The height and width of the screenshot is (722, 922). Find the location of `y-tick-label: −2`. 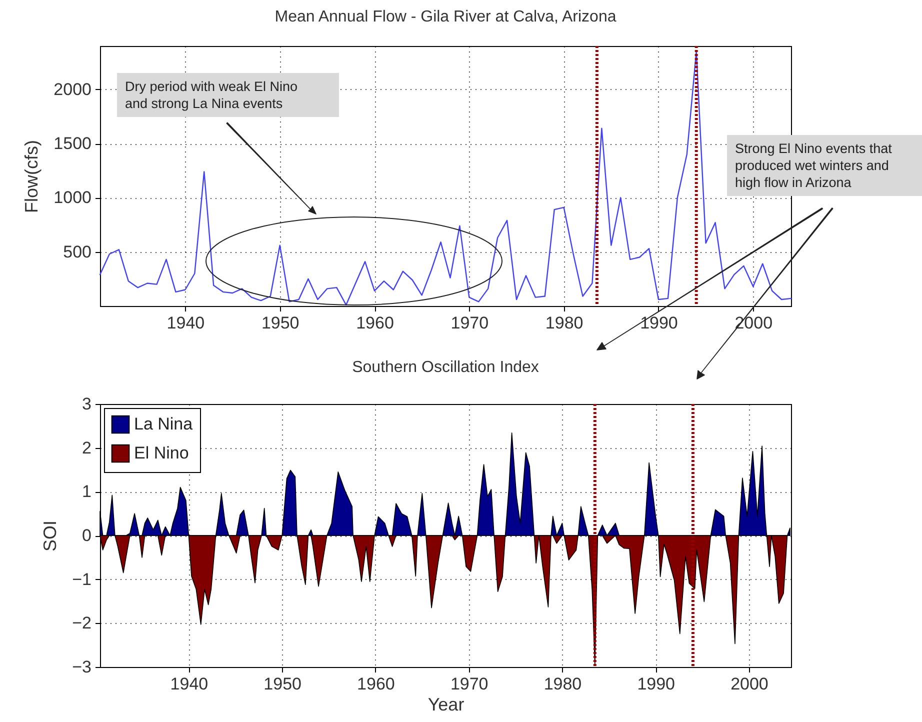

y-tick-label: −2 is located at coordinates (82, 623).